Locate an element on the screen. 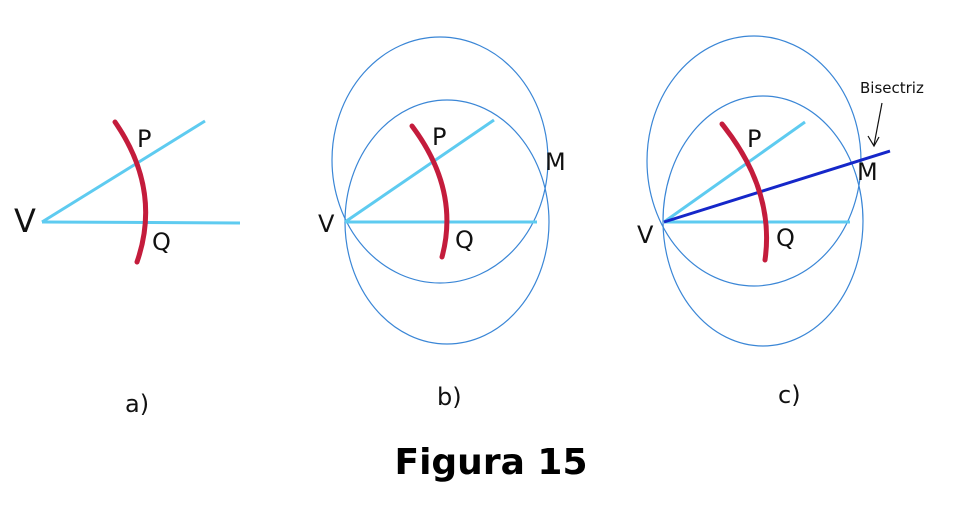 The image size is (961, 510). panel-c-m-label: M is located at coordinates (867, 172).